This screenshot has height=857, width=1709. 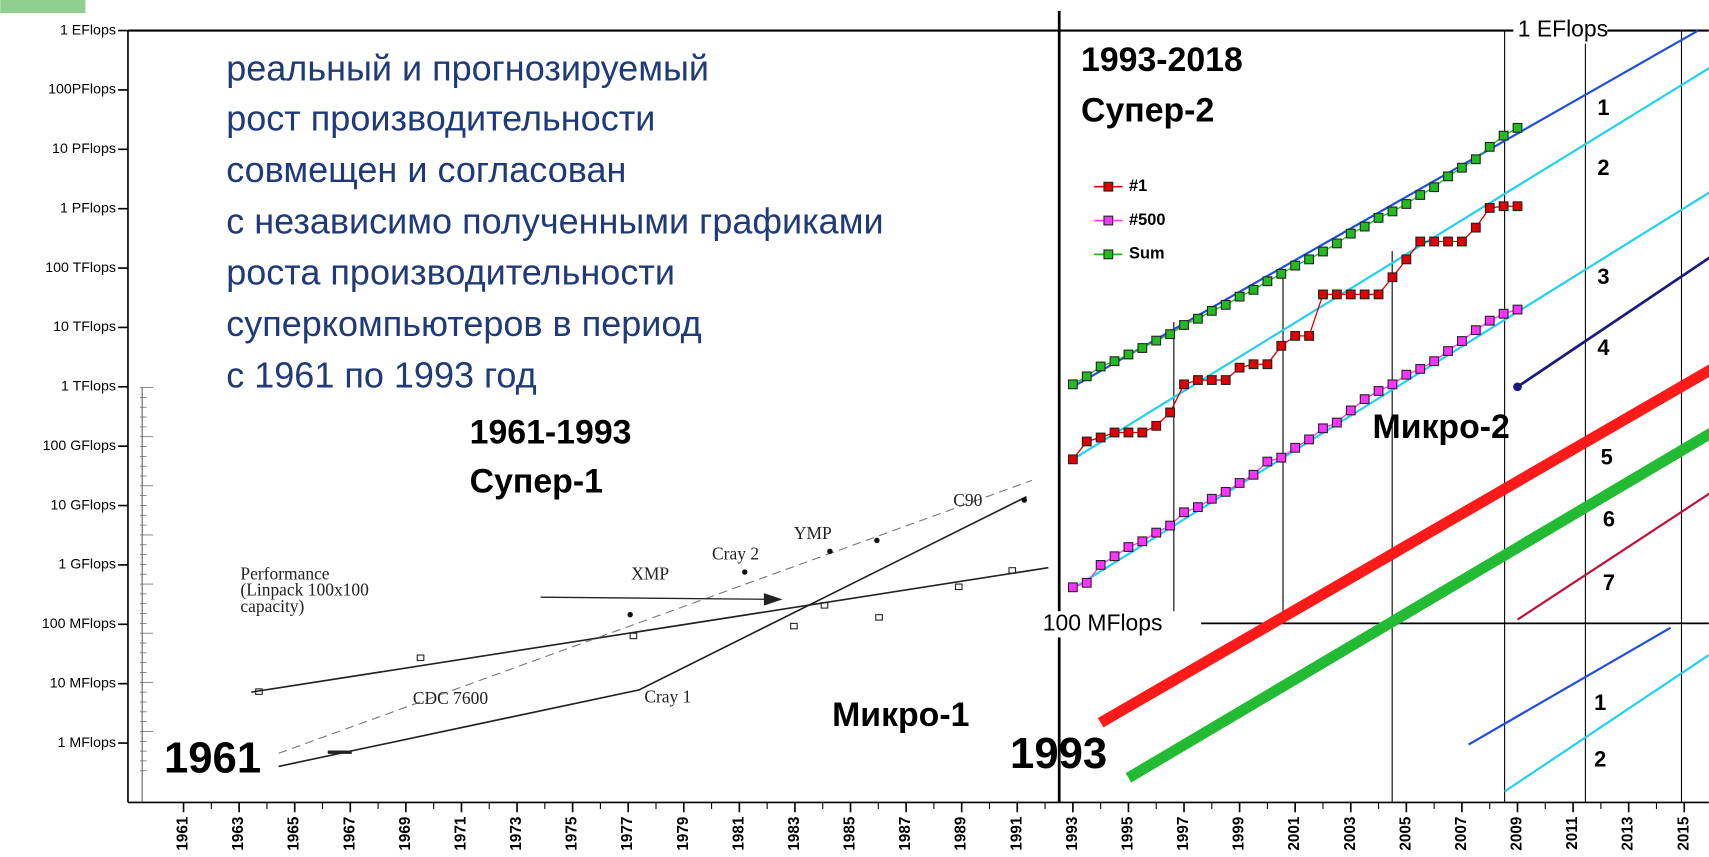 What do you see at coordinates (1441, 427) in the screenshot?
I see `micro-label: Микро-2` at bounding box center [1441, 427].